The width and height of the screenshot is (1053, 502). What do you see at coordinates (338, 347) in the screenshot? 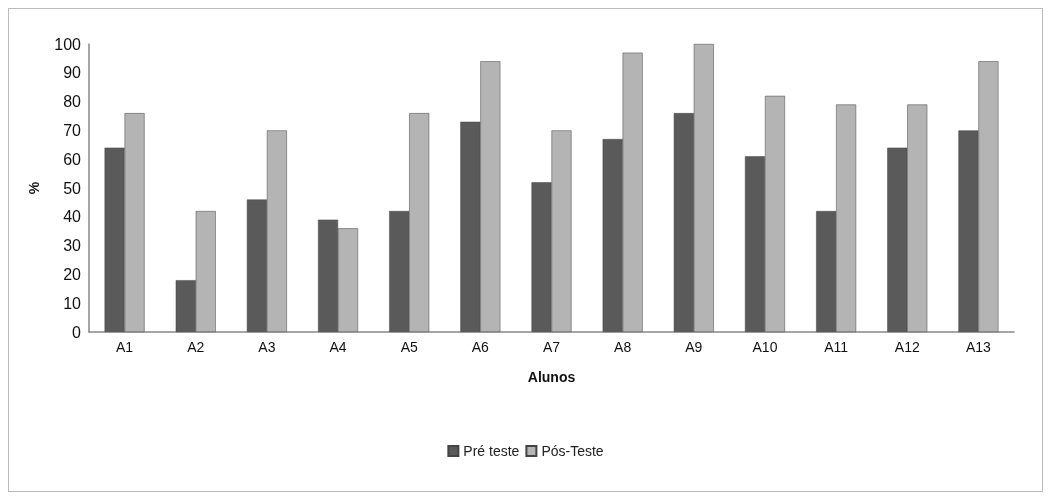
I see `x-tick-label: A4` at bounding box center [338, 347].